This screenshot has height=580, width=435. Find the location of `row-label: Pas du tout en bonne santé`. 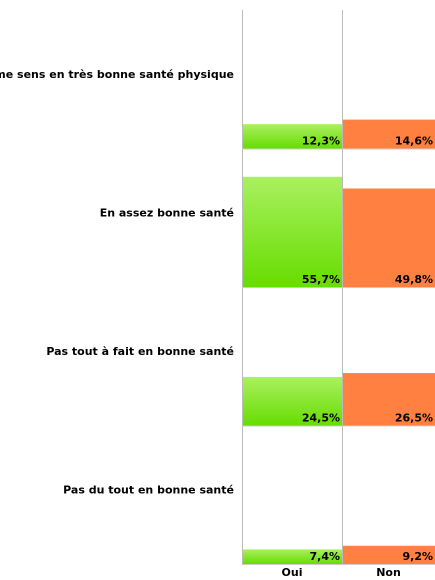

row-label: Pas du tout en bonne santé is located at coordinates (148, 490).